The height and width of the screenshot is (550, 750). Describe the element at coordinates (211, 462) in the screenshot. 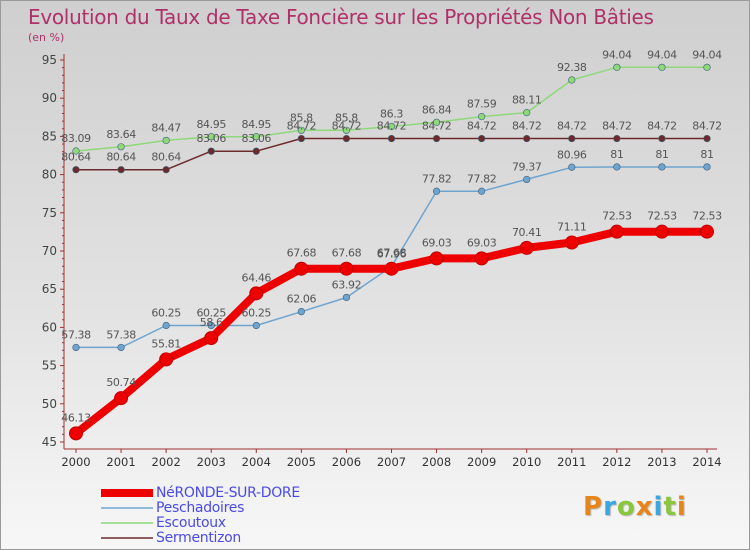

I see `x-tick-label: 2003` at that location.